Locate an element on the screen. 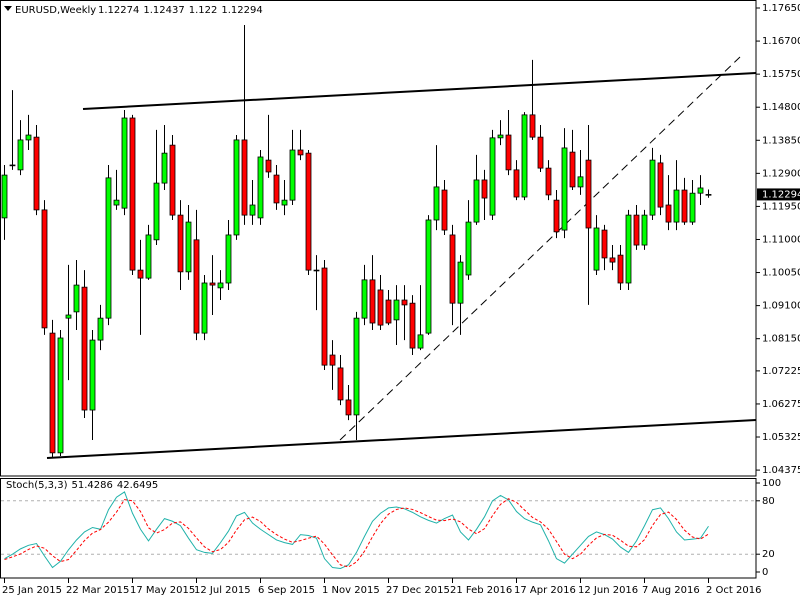  symbol-title: EURUSD,Weekly is located at coordinates (55, 10).